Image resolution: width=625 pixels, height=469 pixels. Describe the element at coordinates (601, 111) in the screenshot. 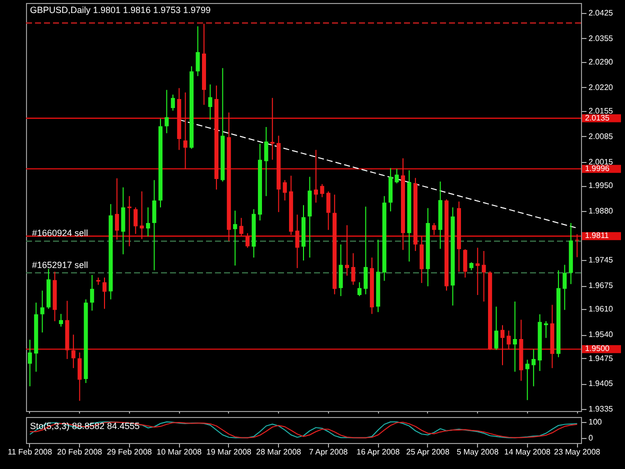

I see `y-tick-label: 2.0155` at that location.